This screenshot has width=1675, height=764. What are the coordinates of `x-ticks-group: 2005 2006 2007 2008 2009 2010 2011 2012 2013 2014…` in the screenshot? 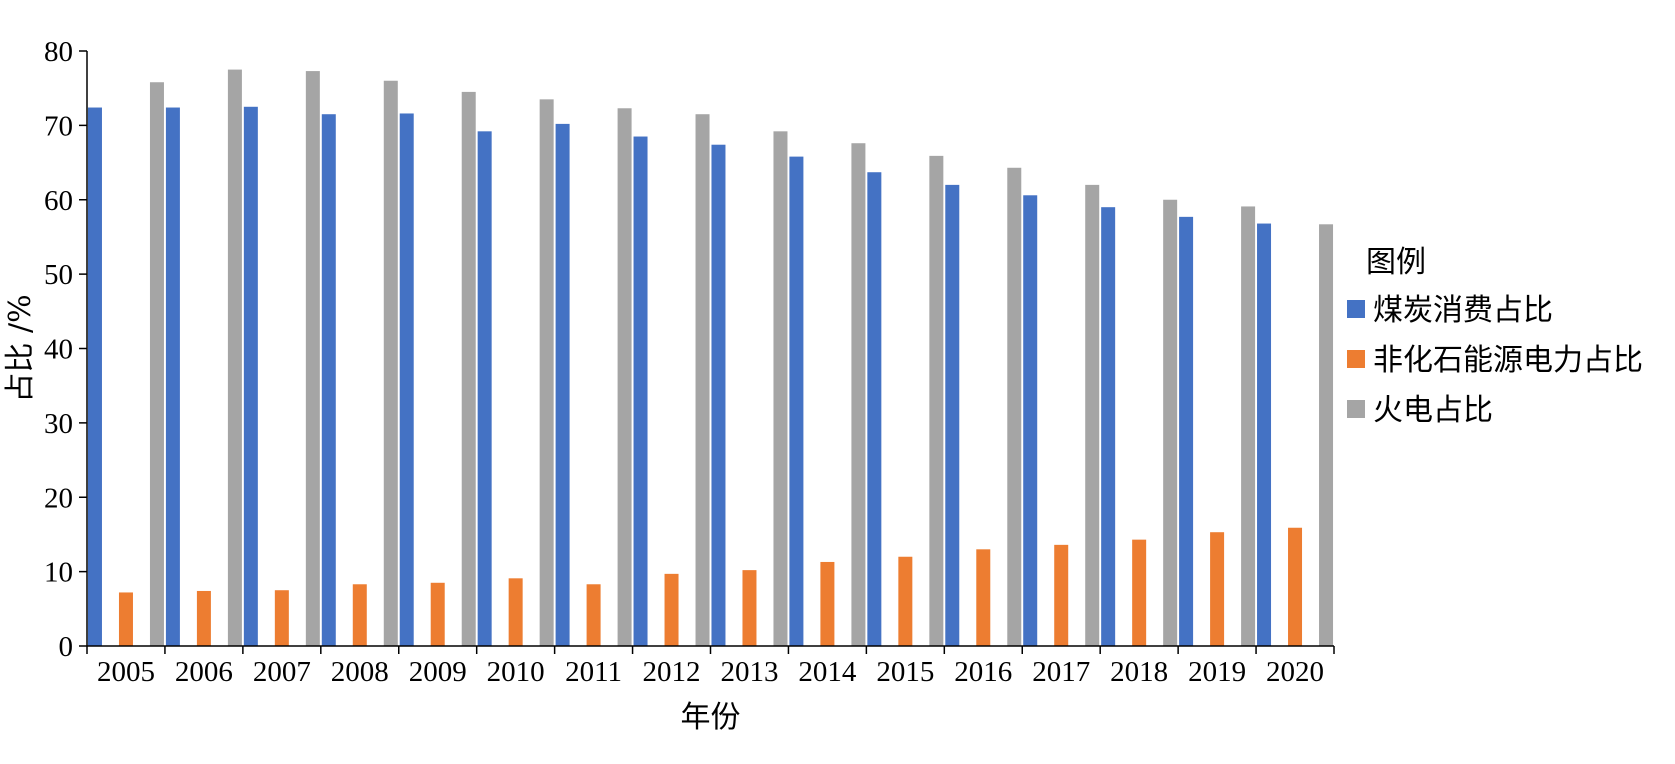 It's located at (710, 667).